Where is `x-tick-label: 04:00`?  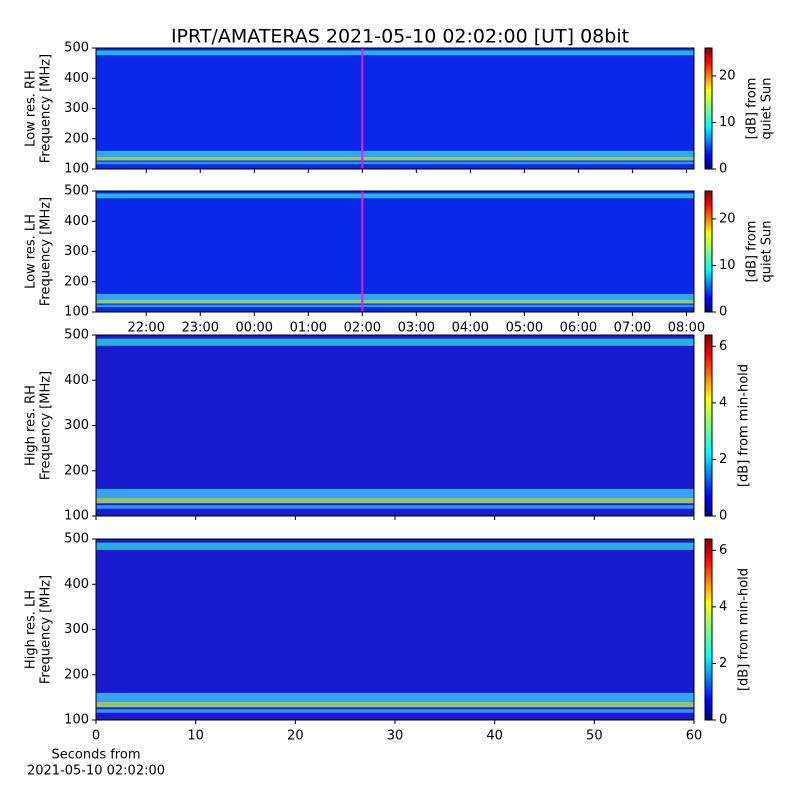
x-tick-label: 04:00 is located at coordinates (470, 328).